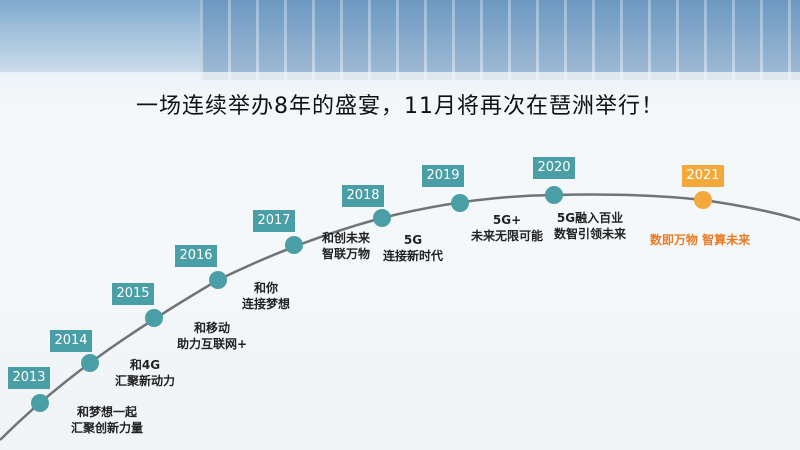 The width and height of the screenshot is (800, 450). Describe the element at coordinates (346, 238) in the screenshot. I see `slogan-line-1: 和创未来` at that location.